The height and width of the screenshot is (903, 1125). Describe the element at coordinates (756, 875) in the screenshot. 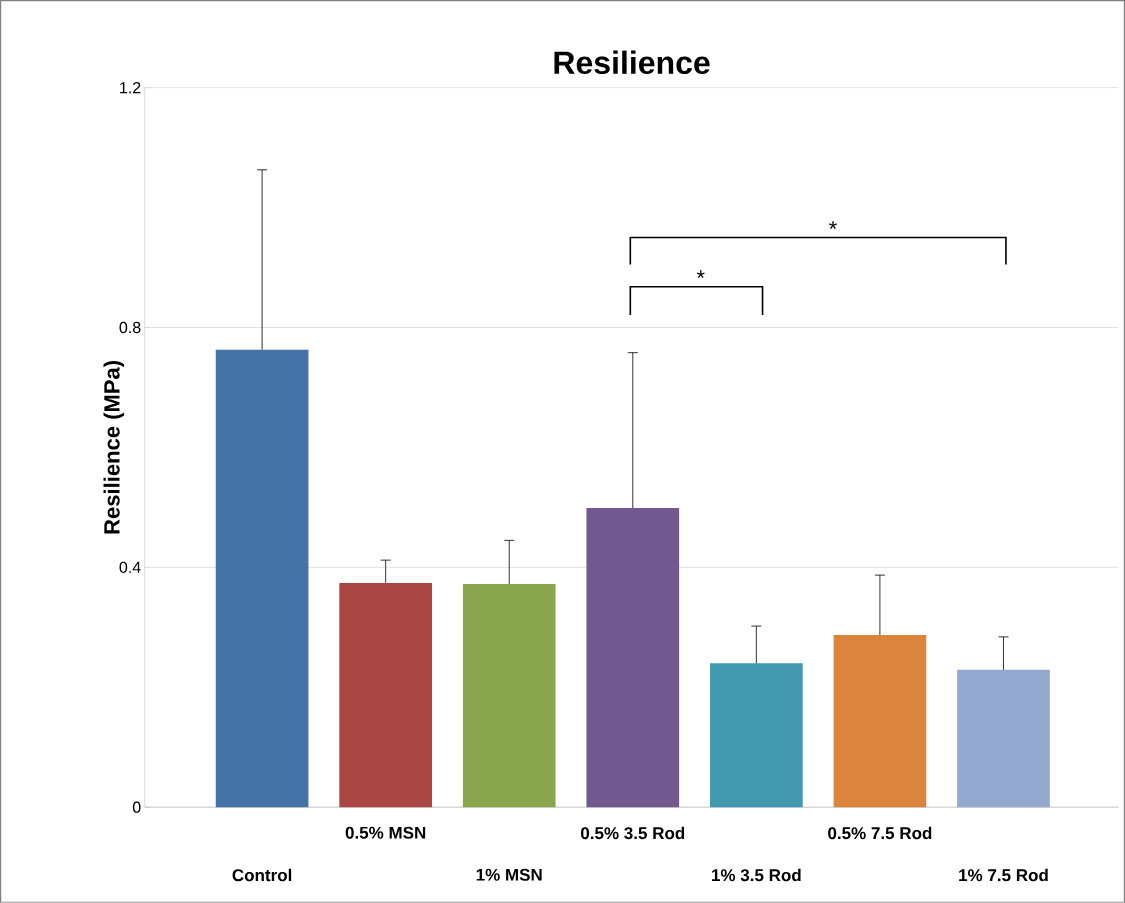

I see `x-tick-label: 1% 3.5 Rod` at that location.